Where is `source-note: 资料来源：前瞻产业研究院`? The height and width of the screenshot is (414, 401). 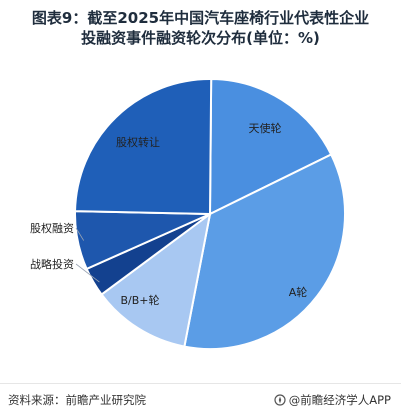 source-note: 资料来源：前瞻产业研究院 is located at coordinates (77, 400).